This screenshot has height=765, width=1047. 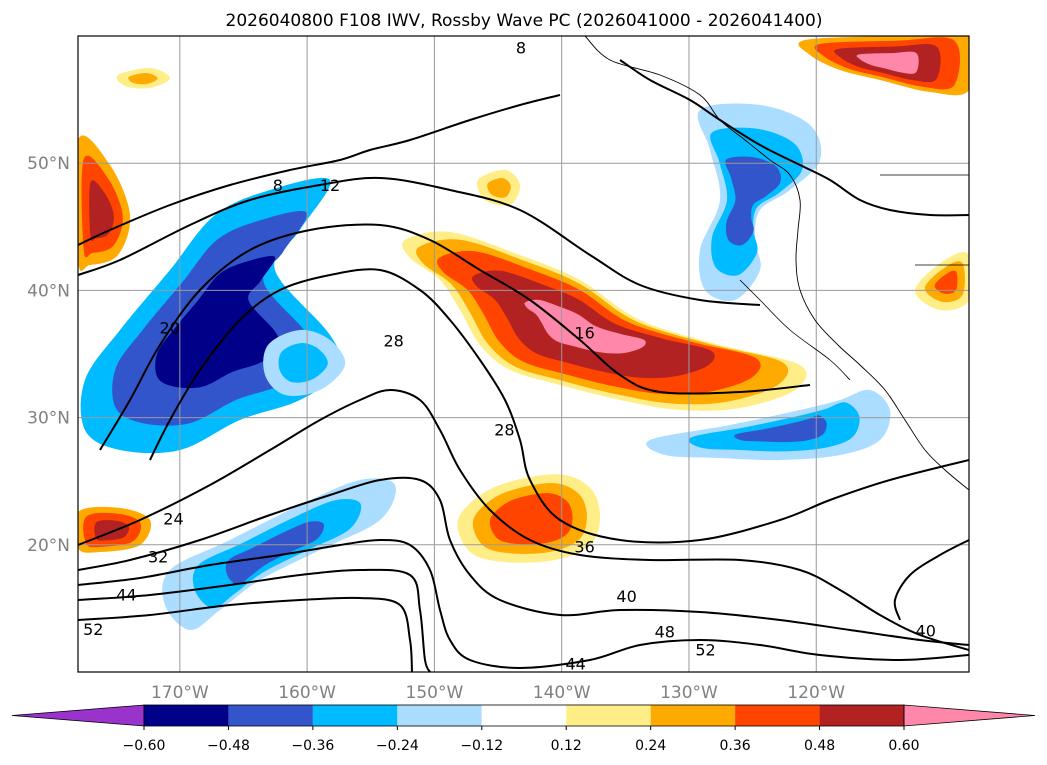 I want to click on subtropical-positive-level, so click(x=531, y=519).